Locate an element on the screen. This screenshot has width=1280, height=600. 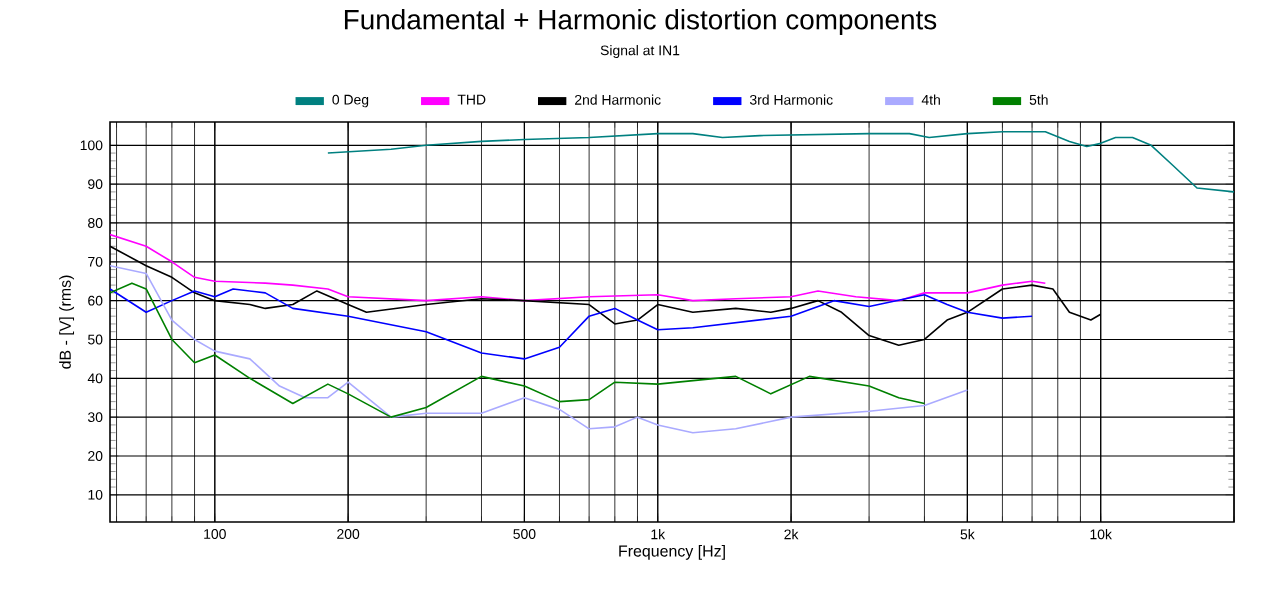
chart-title: Fundamental + Harmonic distortion components is located at coordinates (640, 22).